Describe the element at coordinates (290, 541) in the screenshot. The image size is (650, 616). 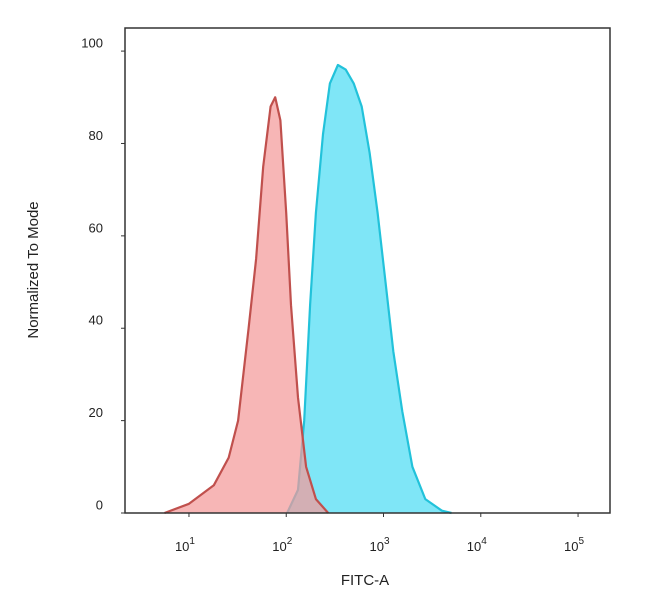
I see `x-tick-exponent: 2` at that location.